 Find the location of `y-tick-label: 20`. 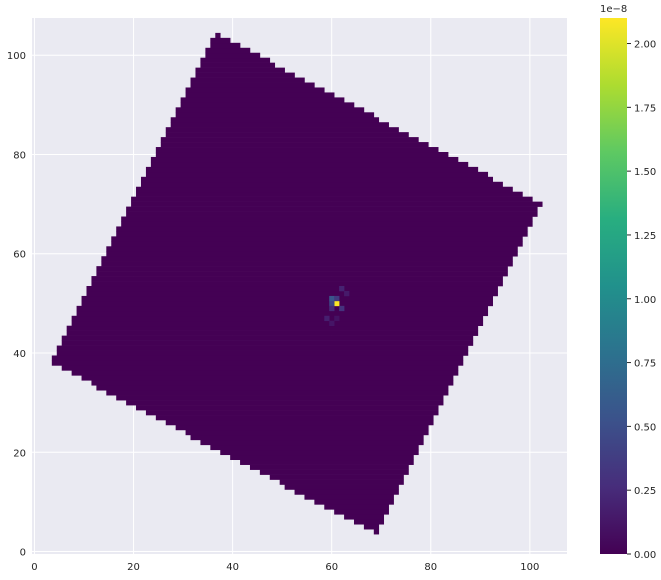

y-tick-label: 20 is located at coordinates (19, 453).